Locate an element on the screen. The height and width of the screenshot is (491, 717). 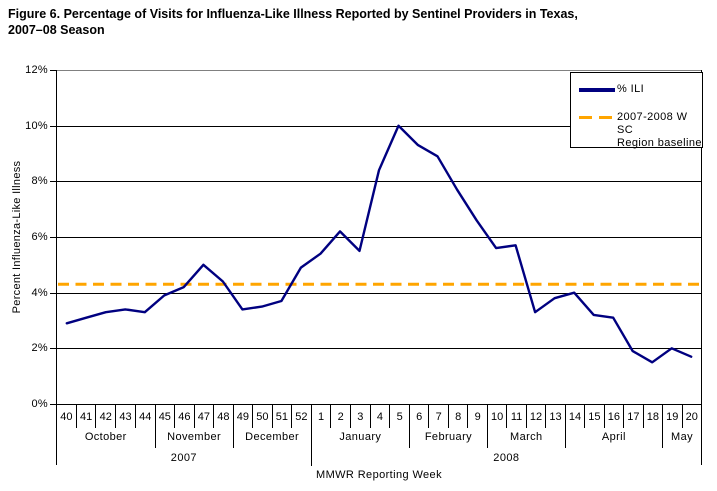
month-label-may: May is located at coordinates (682, 437).